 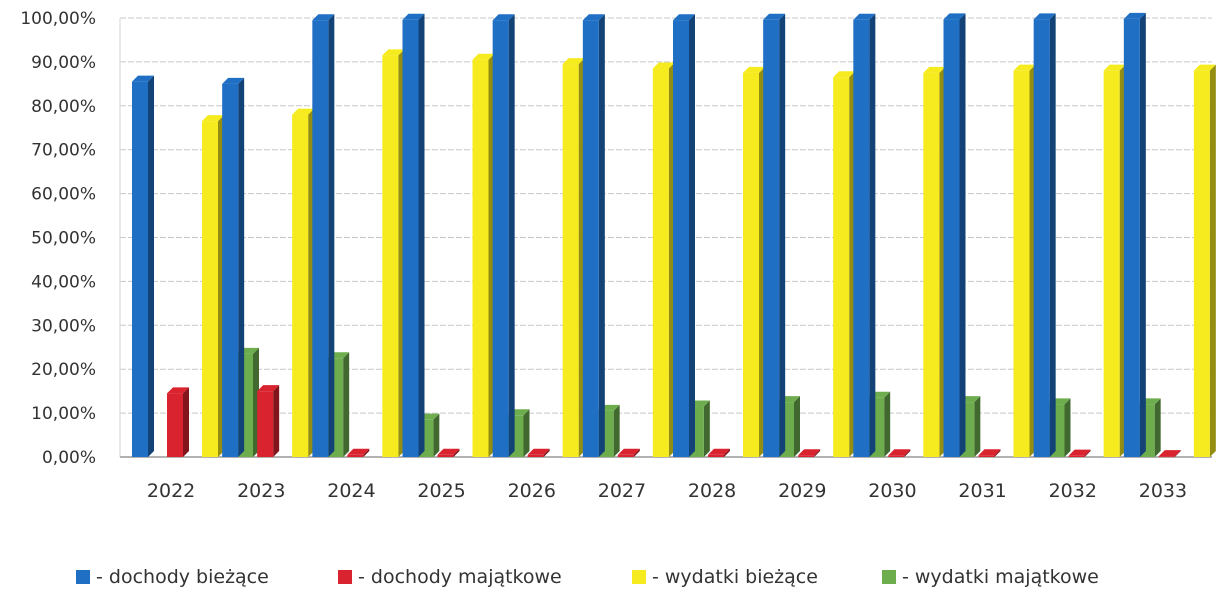 What do you see at coordinates (63, 63) in the screenshot?
I see `y-tick-label: 90,00%` at bounding box center [63, 63].